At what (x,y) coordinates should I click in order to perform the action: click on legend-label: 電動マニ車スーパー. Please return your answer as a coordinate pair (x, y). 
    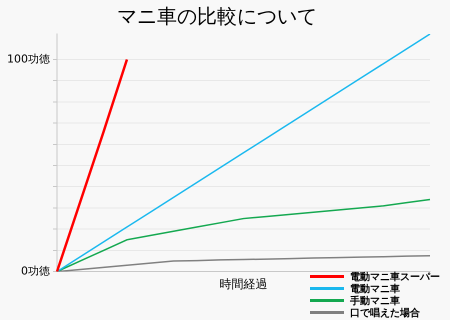
    Looking at the image, I should click on (395, 277).